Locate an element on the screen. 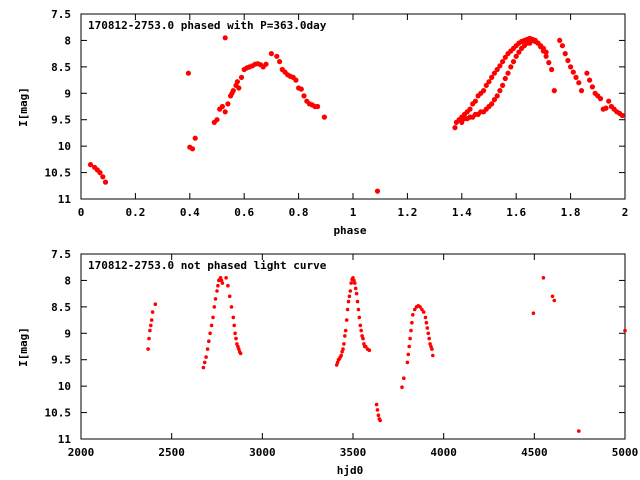 Image resolution: width=640 pixels, height=480 pixels. plot-lightcurve-xlabel: hjd0 is located at coordinates (350, 470).